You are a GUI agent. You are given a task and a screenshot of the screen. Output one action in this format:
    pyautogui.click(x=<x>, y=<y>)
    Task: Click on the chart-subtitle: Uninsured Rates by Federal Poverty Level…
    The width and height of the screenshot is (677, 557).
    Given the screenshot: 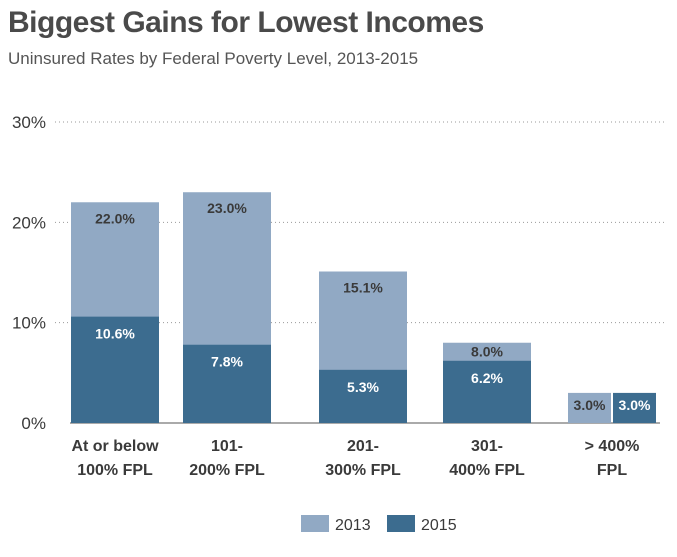 What is the action you would take?
    pyautogui.click(x=213, y=58)
    